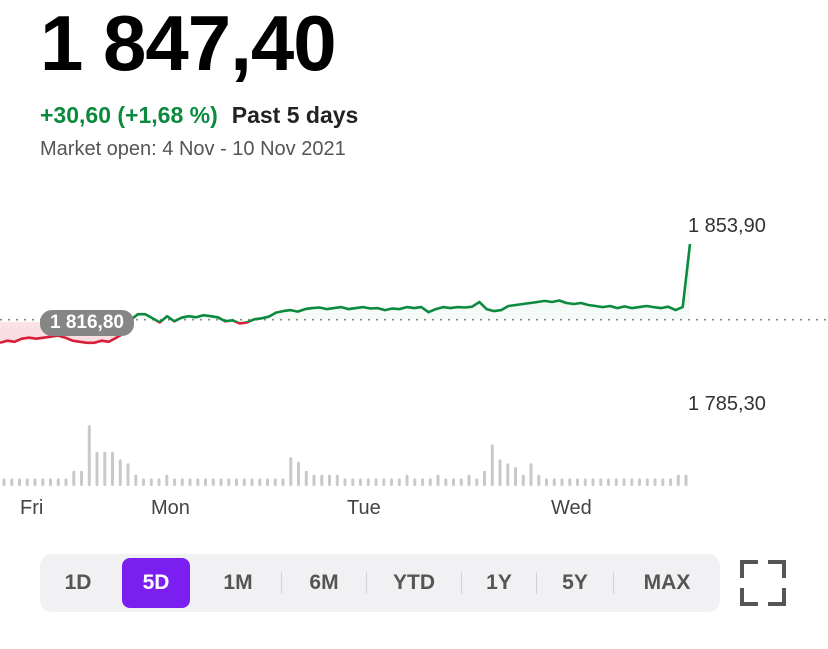 This screenshot has height=649, width=828. I want to click on market-status: Market open: 4 Nov - 10 Nov 2021, so click(193, 149).